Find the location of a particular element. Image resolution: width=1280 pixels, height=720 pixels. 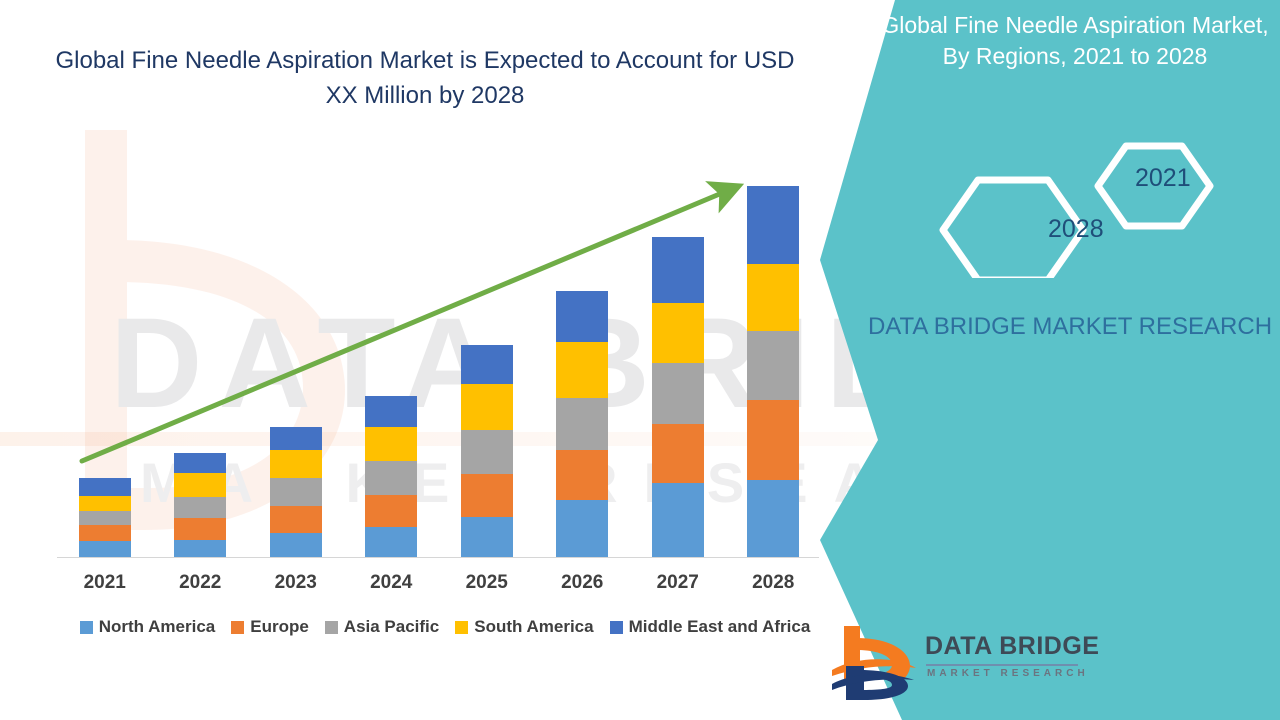

bar-2026 is located at coordinates (582, 424).